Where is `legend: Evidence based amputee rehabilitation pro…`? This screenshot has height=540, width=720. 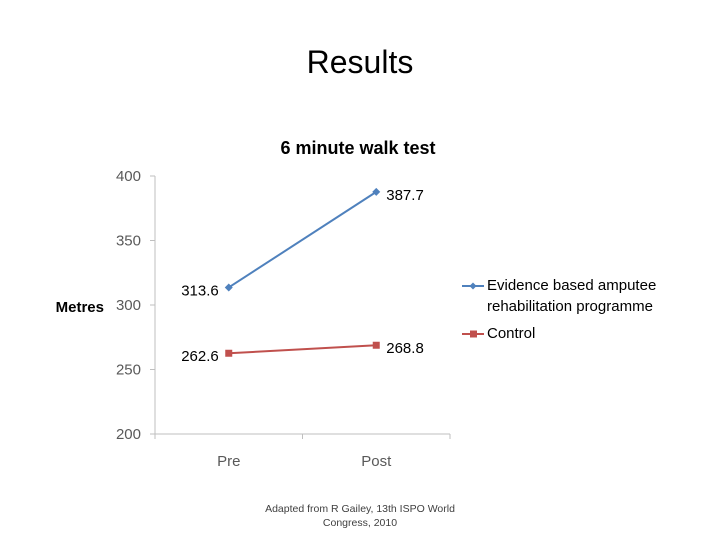
legend: Evidence based amputee rehabilitation pro… is located at coordinates (559, 309).